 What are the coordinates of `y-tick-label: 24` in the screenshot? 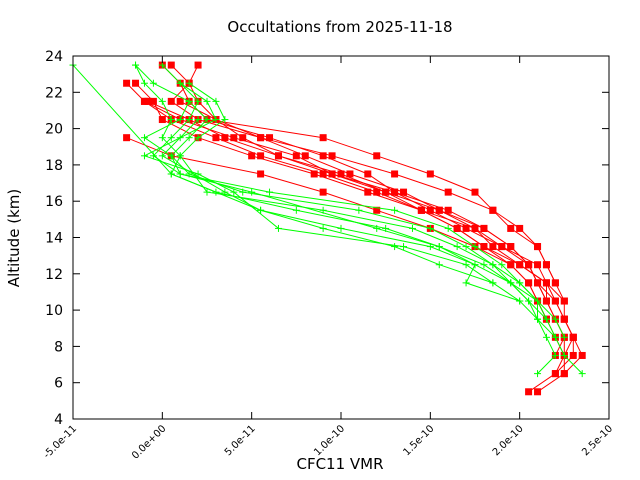 It's located at (54, 57).